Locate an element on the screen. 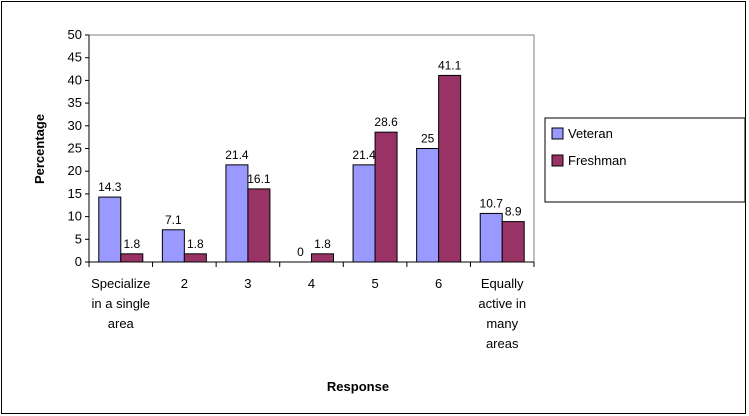 The height and width of the screenshot is (416, 749). value-label-veteran-4: 21.4 is located at coordinates (364, 155).